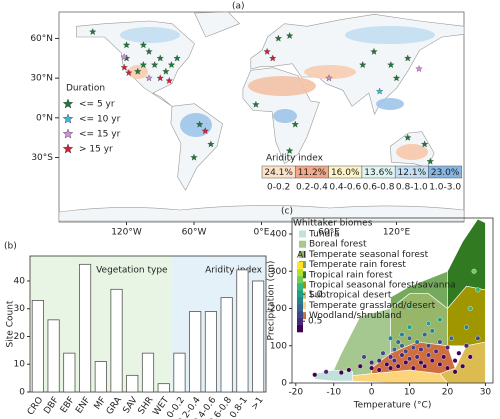 This screenshot has height=419, width=500. Describe the element at coordinates (100, 120) in the screenshot. I see `legend-label: <= 10 yr` at that location.